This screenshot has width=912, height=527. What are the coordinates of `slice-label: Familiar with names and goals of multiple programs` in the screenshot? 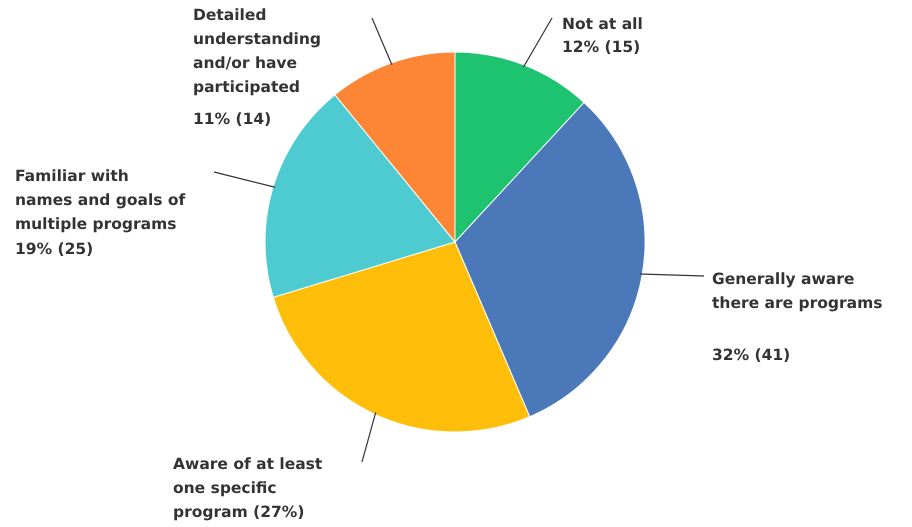 It's located at (100, 200).